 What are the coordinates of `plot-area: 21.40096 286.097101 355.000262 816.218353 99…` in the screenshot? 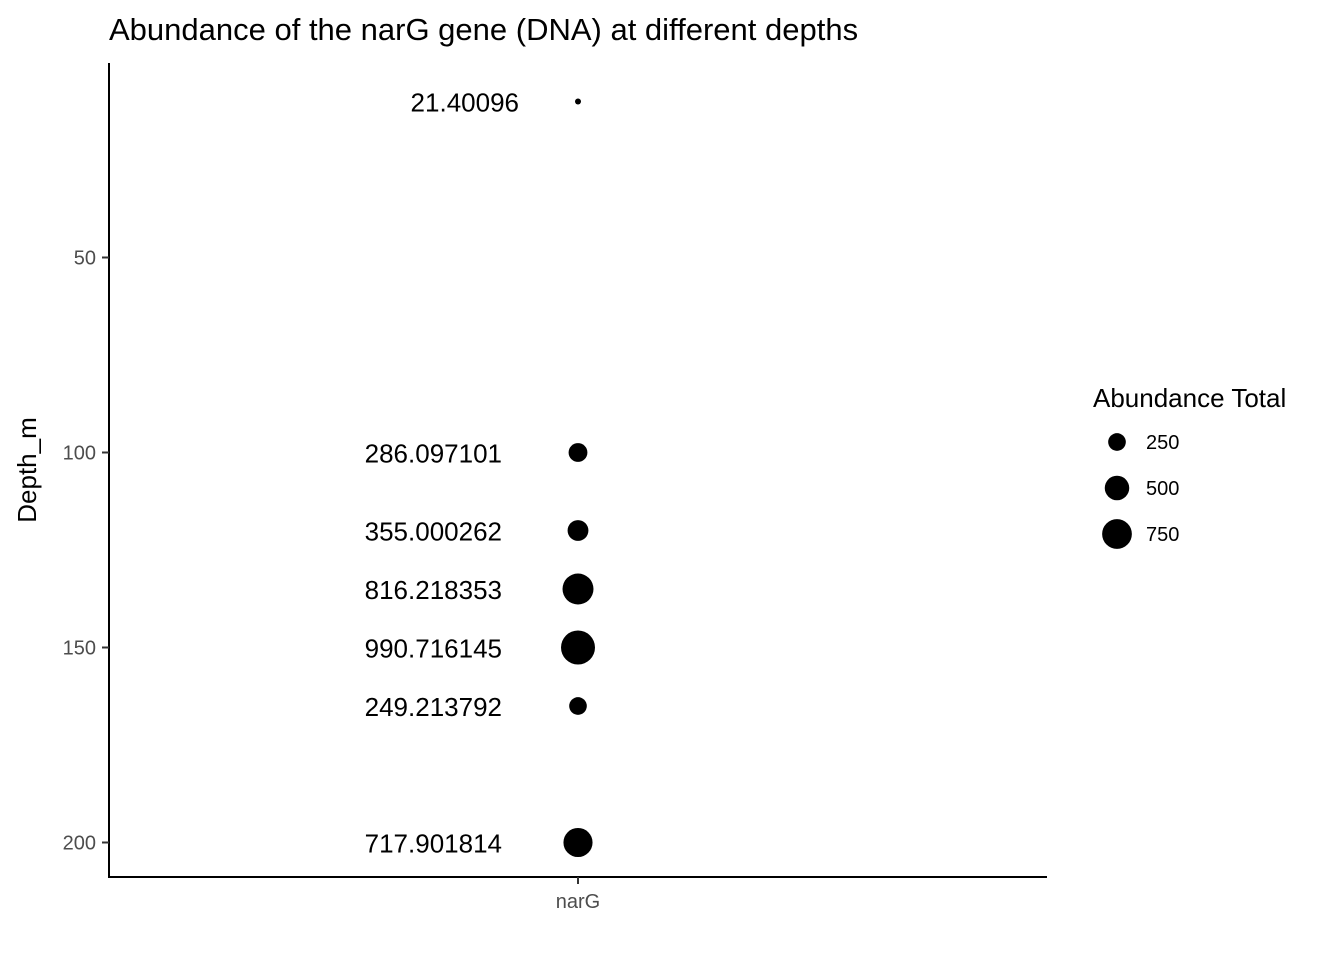 It's located at (480, 473).